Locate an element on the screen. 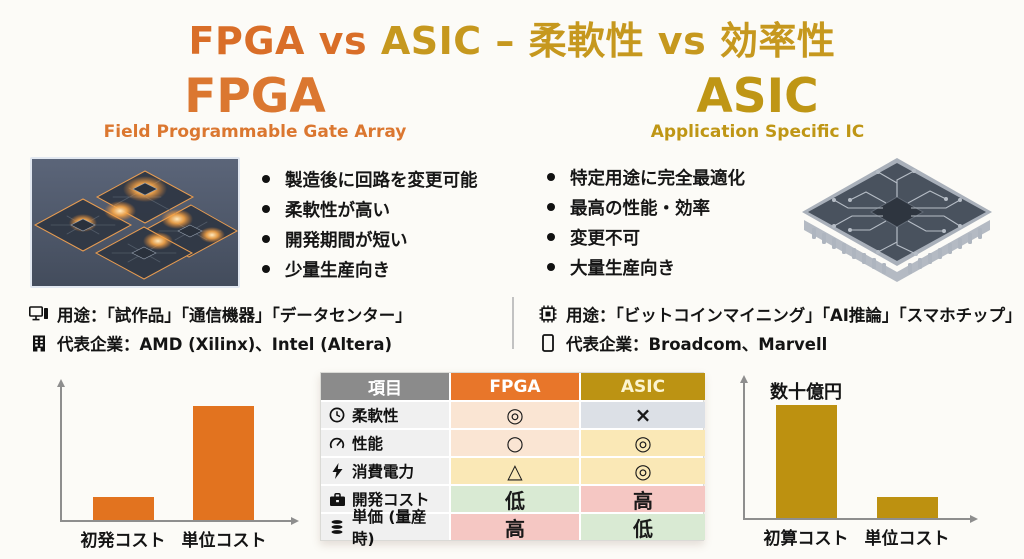 The height and width of the screenshot is (559, 1024). table-row-label: 柔軟性 is located at coordinates (385, 415).